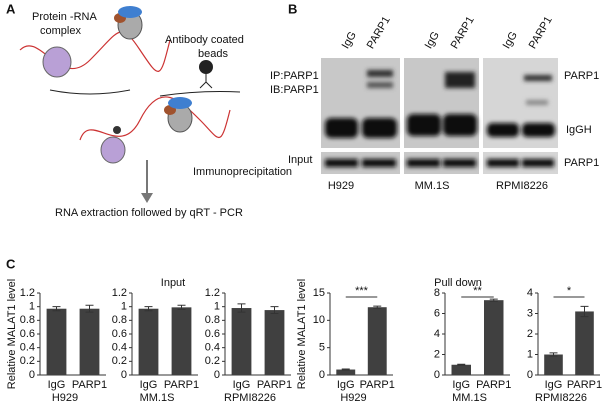 This screenshot has width=604, height=411. I want to click on y-tick-label: 6, so click(437, 313).